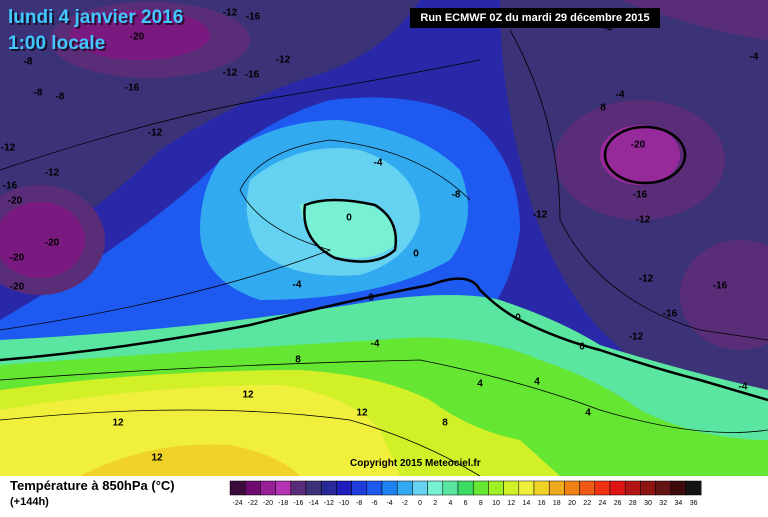 Image resolution: width=768 pixels, height=517 pixels. I want to click on colorbar-label: 30, so click(648, 503).